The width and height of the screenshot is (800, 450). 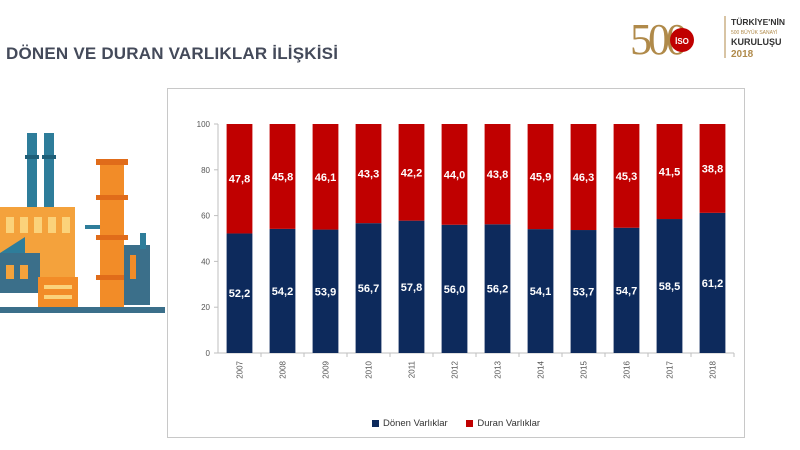 I want to click on data-label-donen-2011: 57,8, so click(x=411, y=288).